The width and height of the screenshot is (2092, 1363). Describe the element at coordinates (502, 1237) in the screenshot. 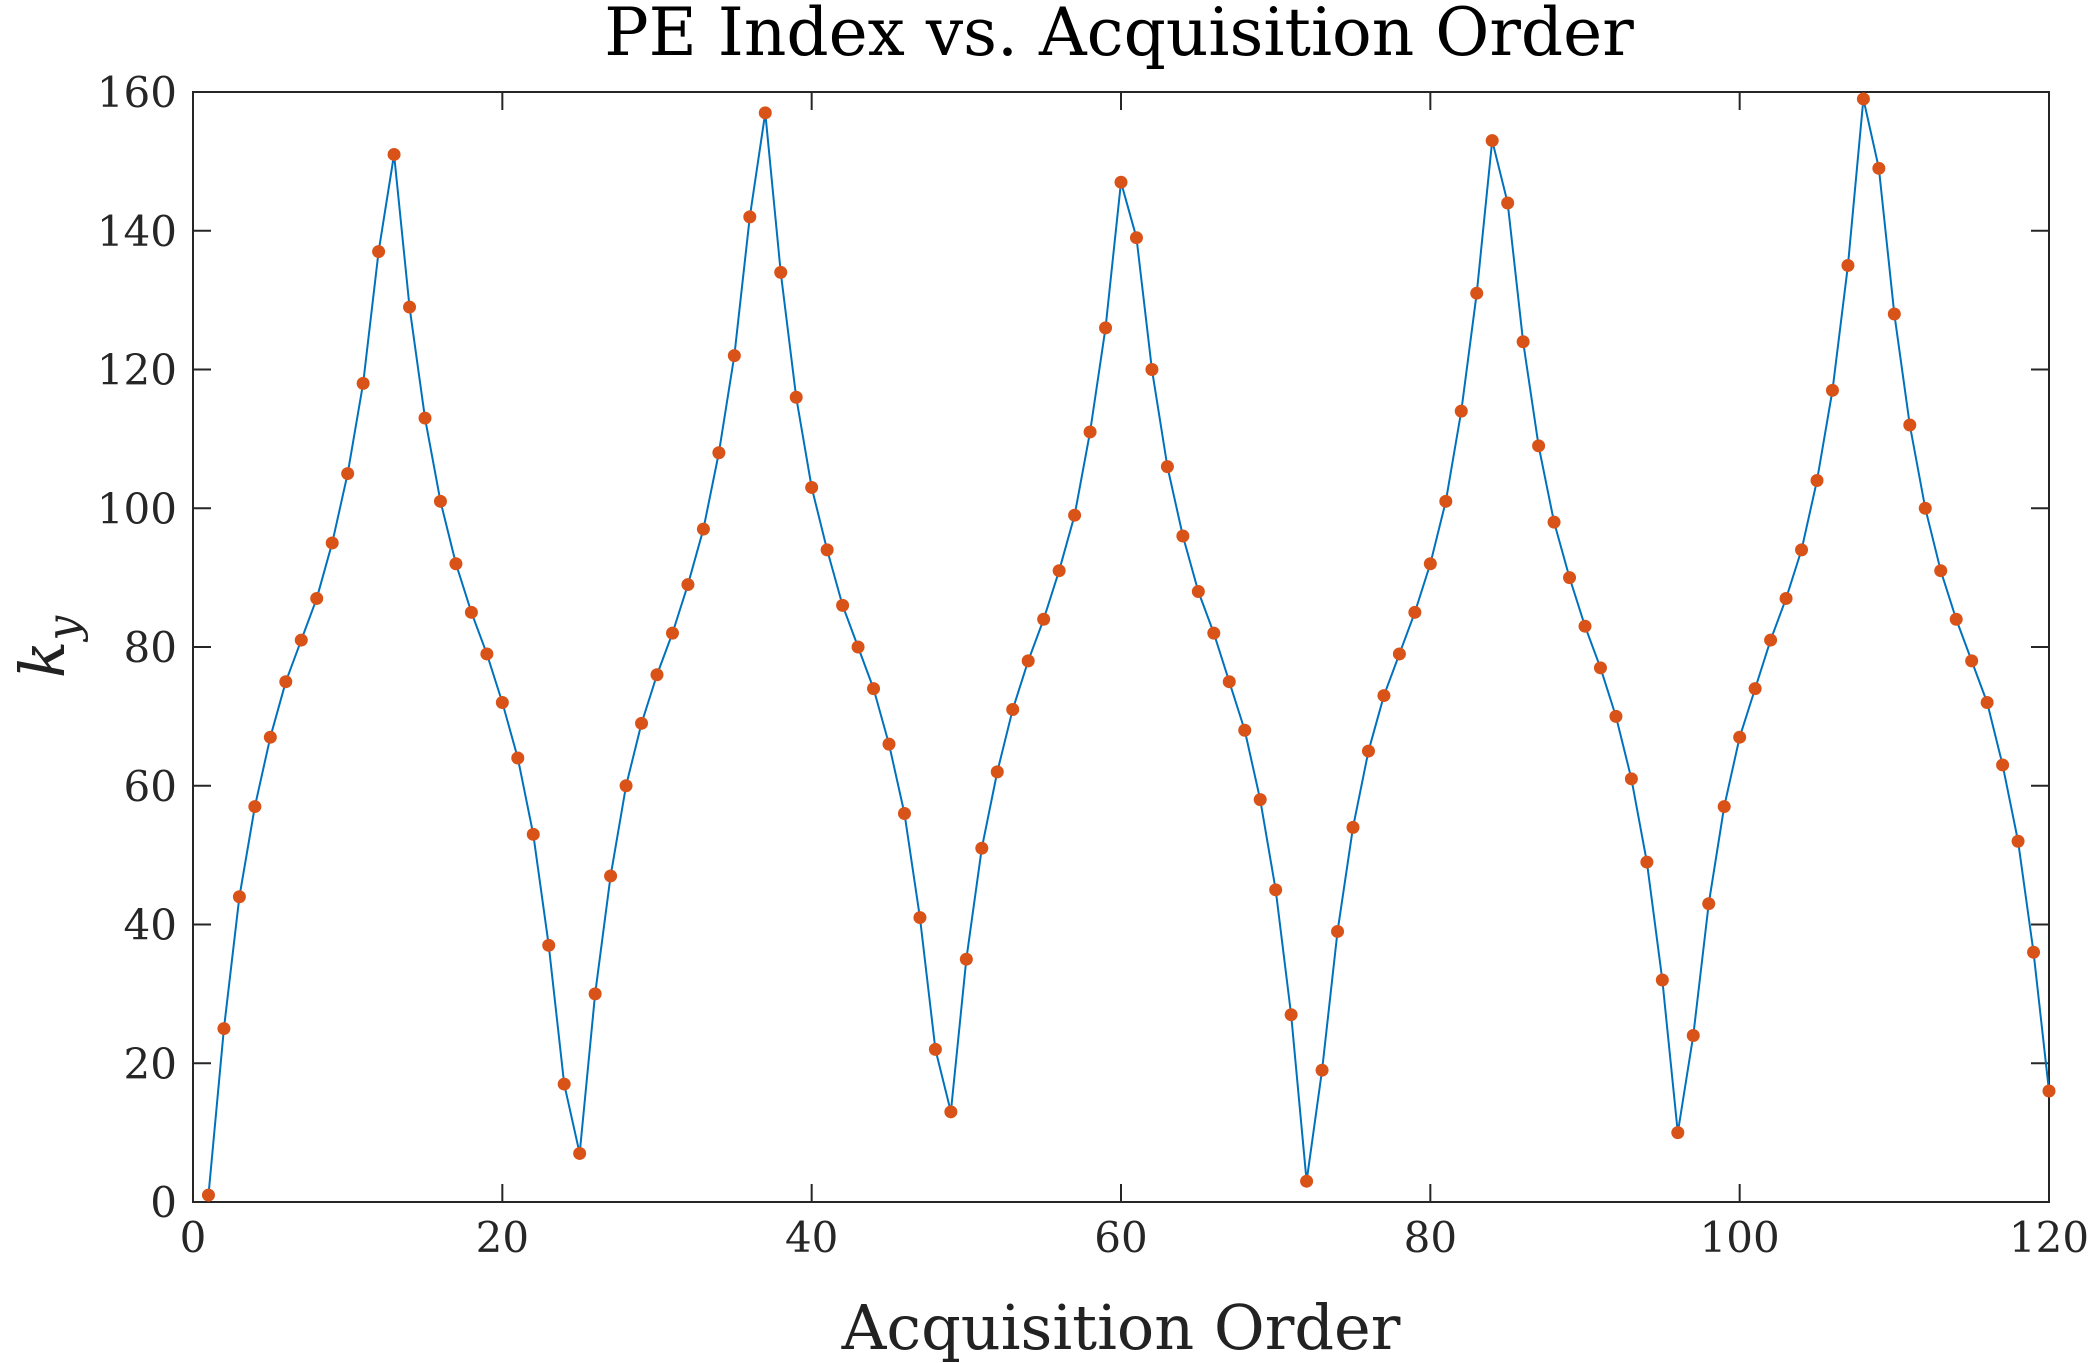

I see `x-tick-label: 20` at that location.